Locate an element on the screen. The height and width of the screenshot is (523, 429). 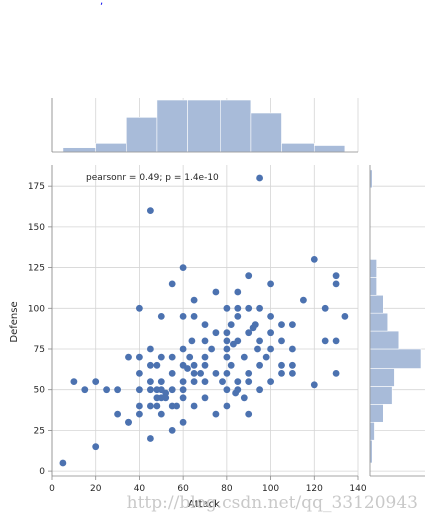
x-tick-label: 60 is located at coordinates (183, 489).